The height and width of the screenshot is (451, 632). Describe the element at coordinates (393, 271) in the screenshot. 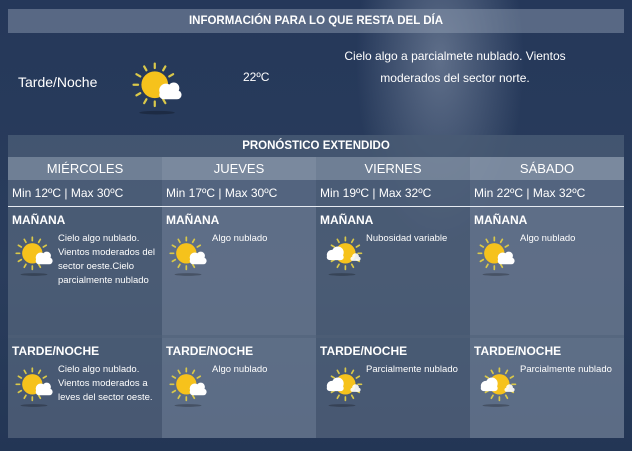

I see `forecast-morning: MAÑANA Nubosidad variable` at that location.